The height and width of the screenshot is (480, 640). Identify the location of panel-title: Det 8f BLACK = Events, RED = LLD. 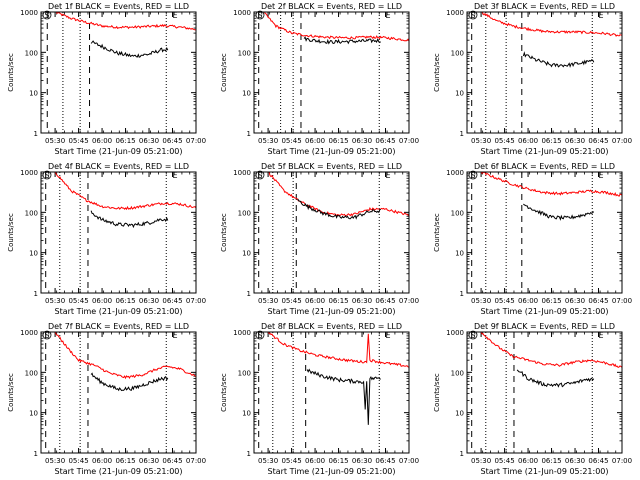
(331, 326).